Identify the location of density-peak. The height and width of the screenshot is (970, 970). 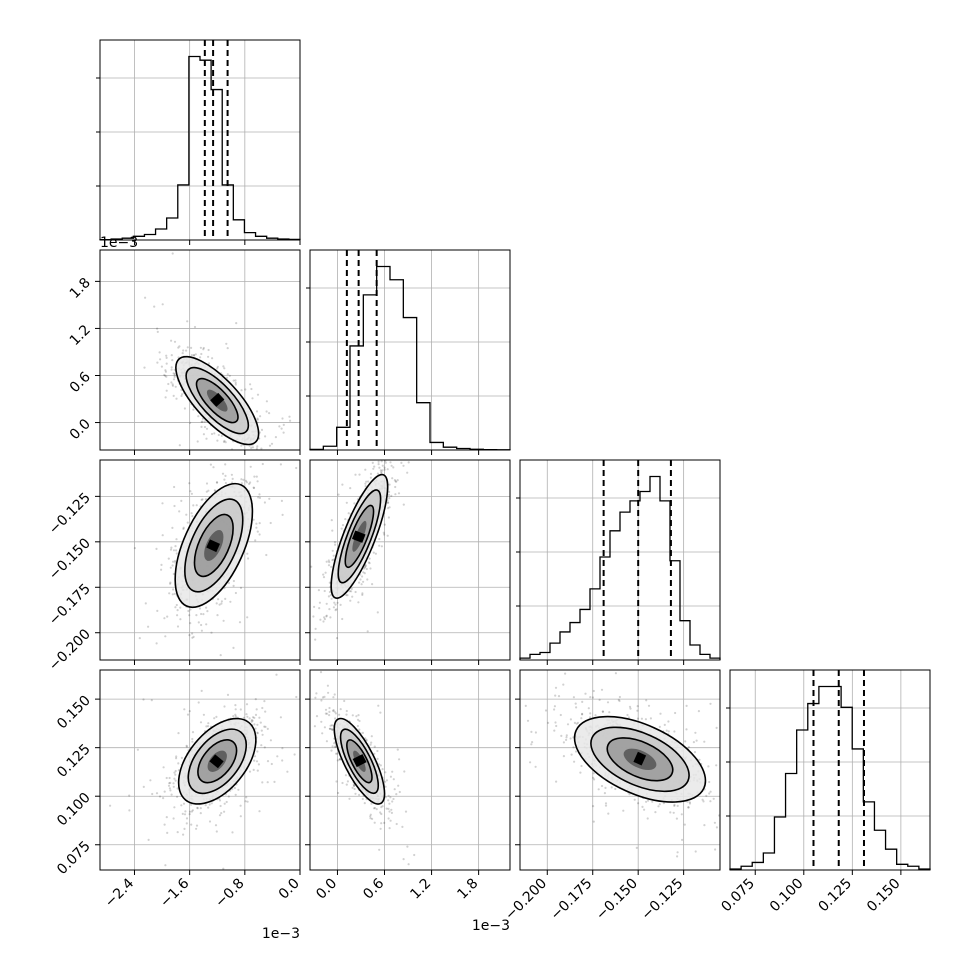
(217, 399).